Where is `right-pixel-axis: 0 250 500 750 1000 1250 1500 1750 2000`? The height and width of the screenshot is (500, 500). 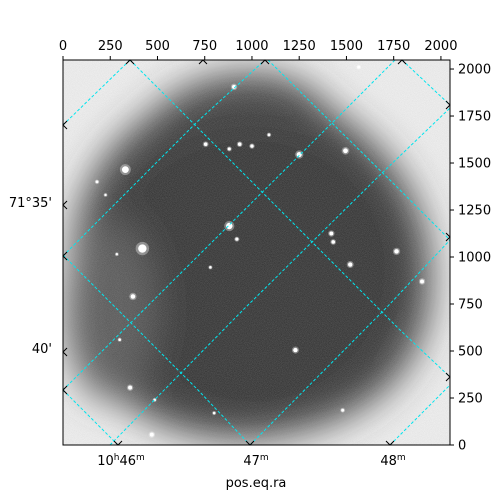
right-pixel-axis: 0 250 500 750 1000 1250 1500 1750 2000 is located at coordinates (470, 258).